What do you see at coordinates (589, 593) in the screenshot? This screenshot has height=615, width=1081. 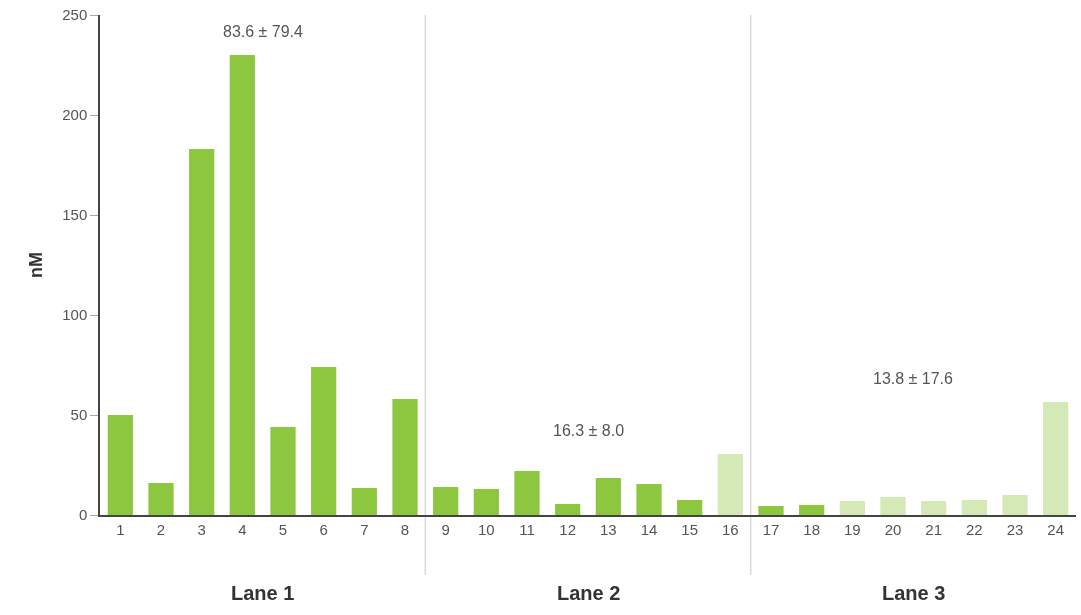 I see `text: Lane 2` at bounding box center [589, 593].